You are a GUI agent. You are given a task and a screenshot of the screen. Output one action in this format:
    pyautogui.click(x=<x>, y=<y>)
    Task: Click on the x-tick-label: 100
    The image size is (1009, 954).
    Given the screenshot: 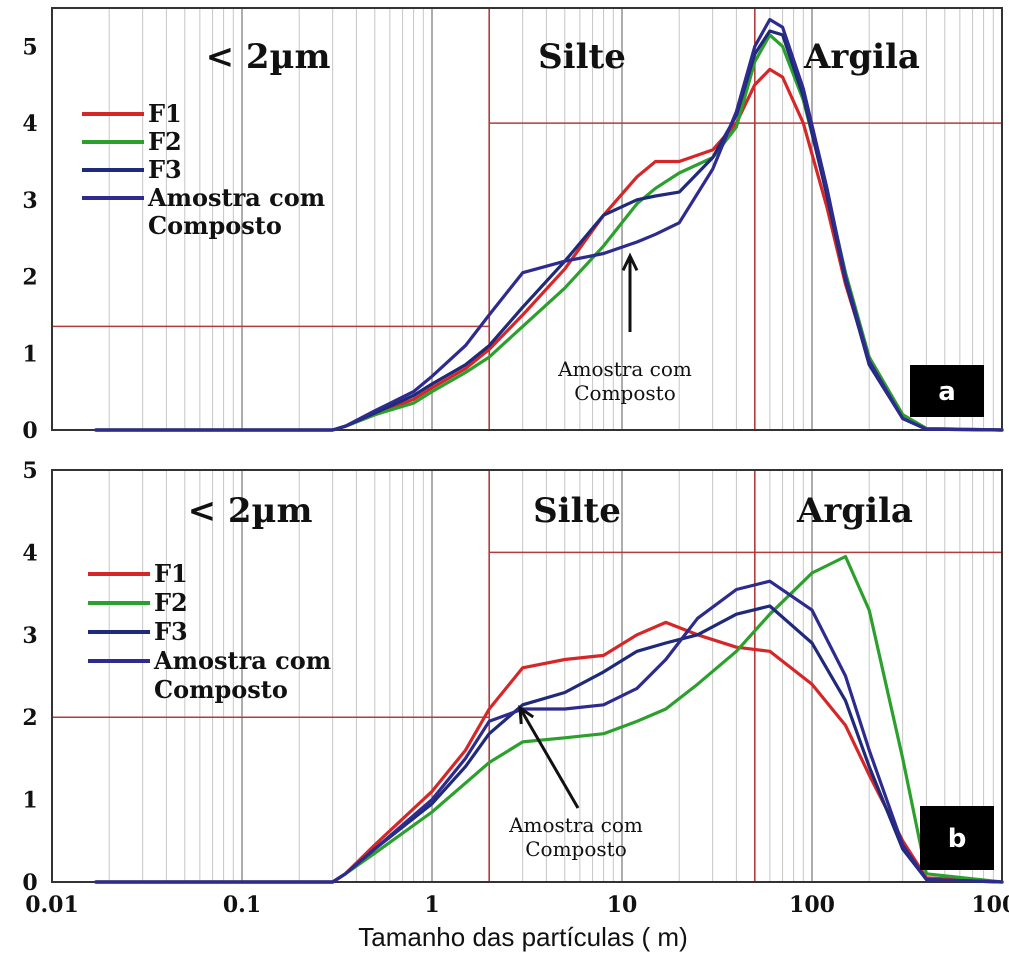 What is the action you would take?
    pyautogui.click(x=812, y=905)
    